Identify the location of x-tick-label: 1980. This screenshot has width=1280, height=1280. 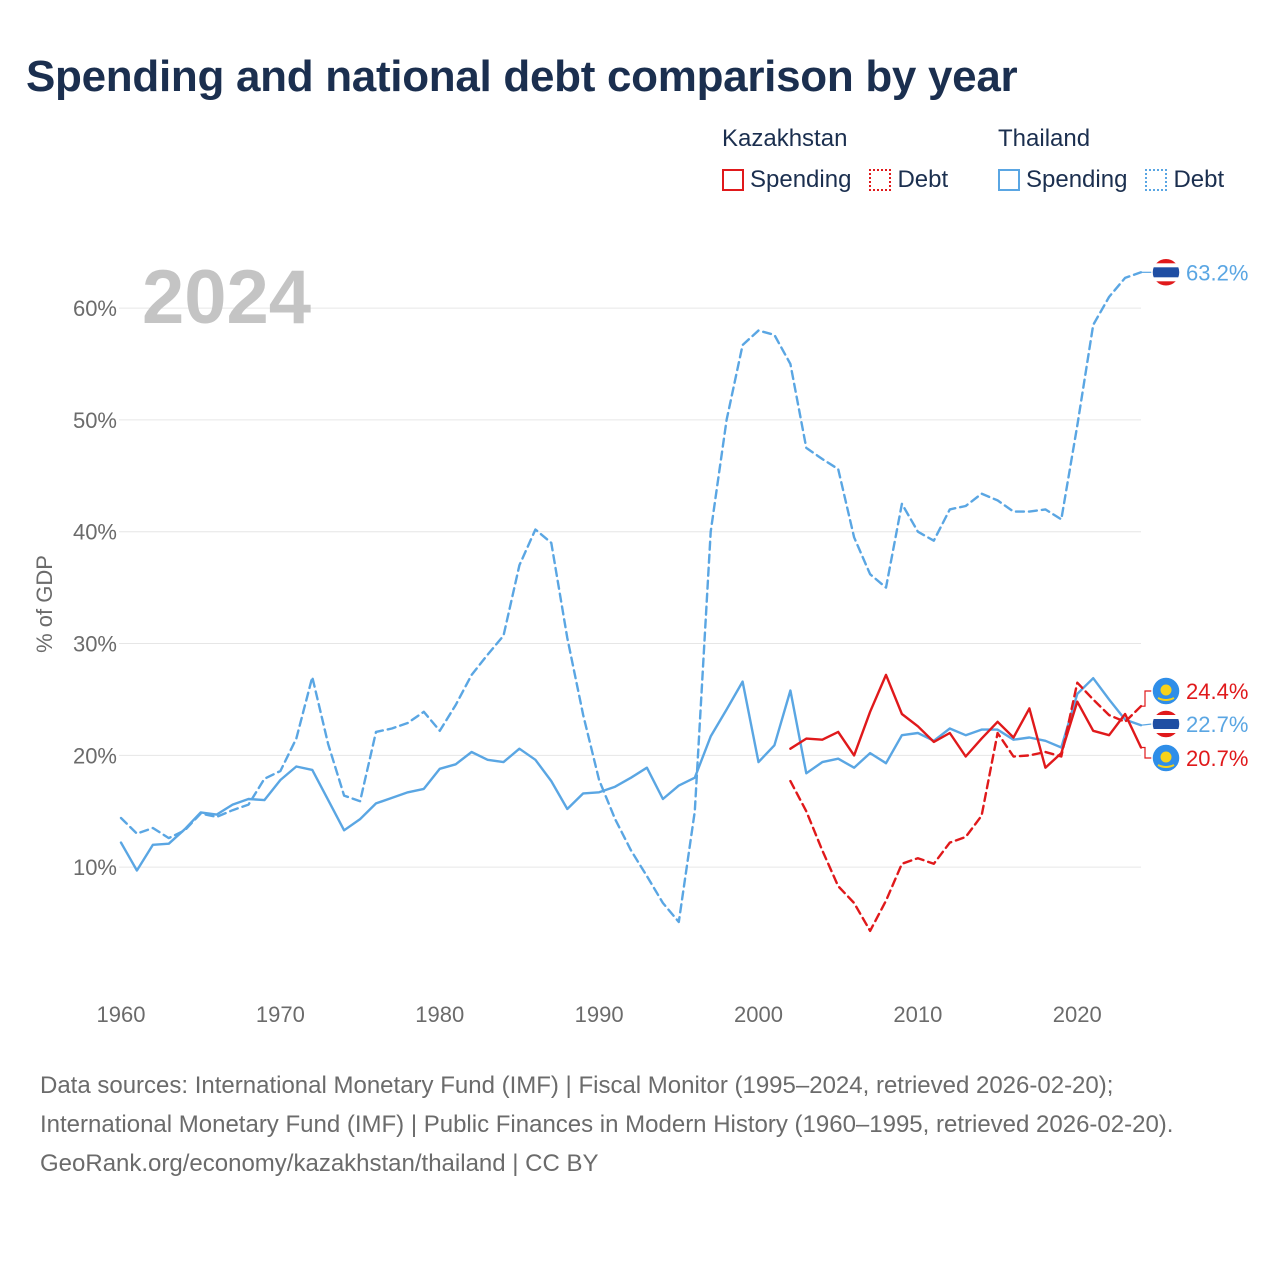
(439, 1014).